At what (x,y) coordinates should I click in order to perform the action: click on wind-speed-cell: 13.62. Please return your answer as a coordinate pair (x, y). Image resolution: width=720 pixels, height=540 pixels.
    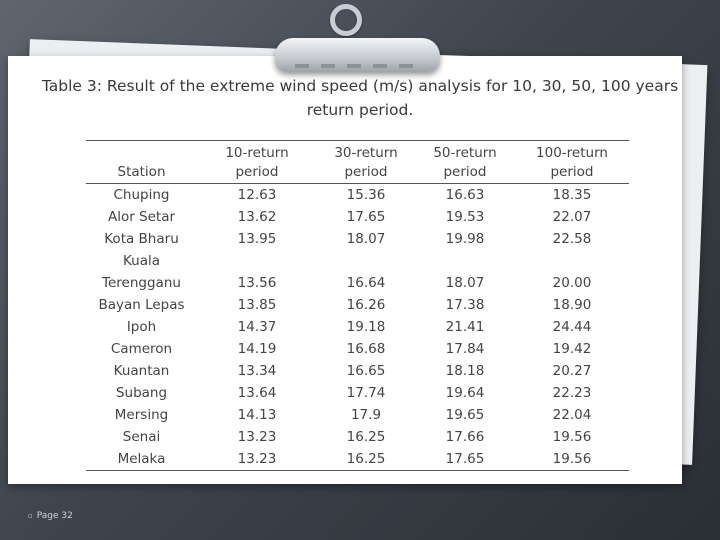
    Looking at the image, I should click on (257, 217).